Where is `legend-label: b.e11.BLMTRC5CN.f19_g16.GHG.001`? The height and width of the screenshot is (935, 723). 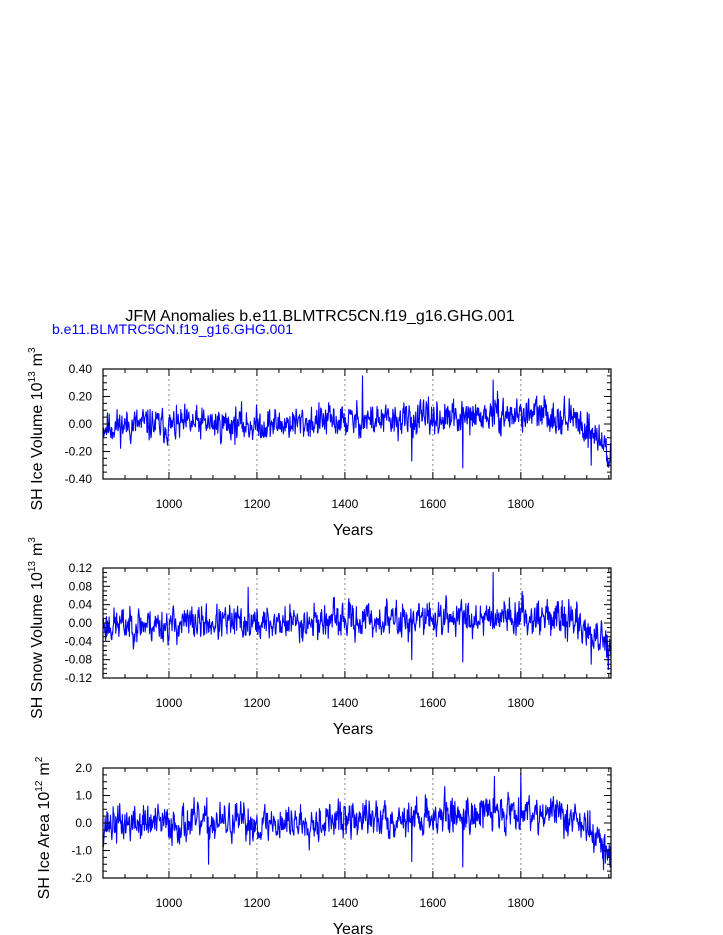
legend-label: b.e11.BLMTRC5CN.f19_g16.GHG.001 is located at coordinates (172, 329).